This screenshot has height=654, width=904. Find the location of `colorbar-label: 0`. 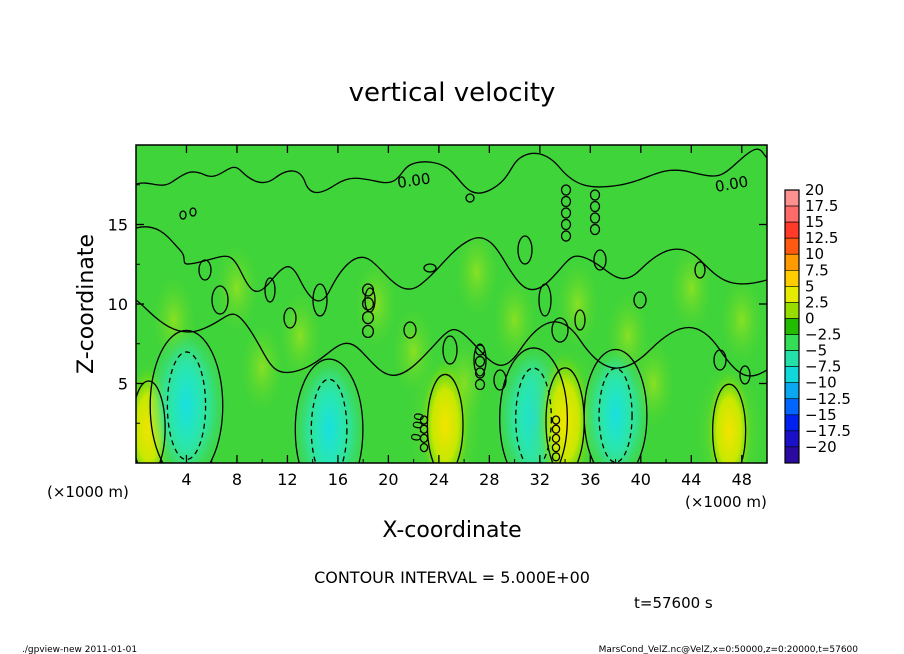

colorbar-label: 0 is located at coordinates (810, 318).